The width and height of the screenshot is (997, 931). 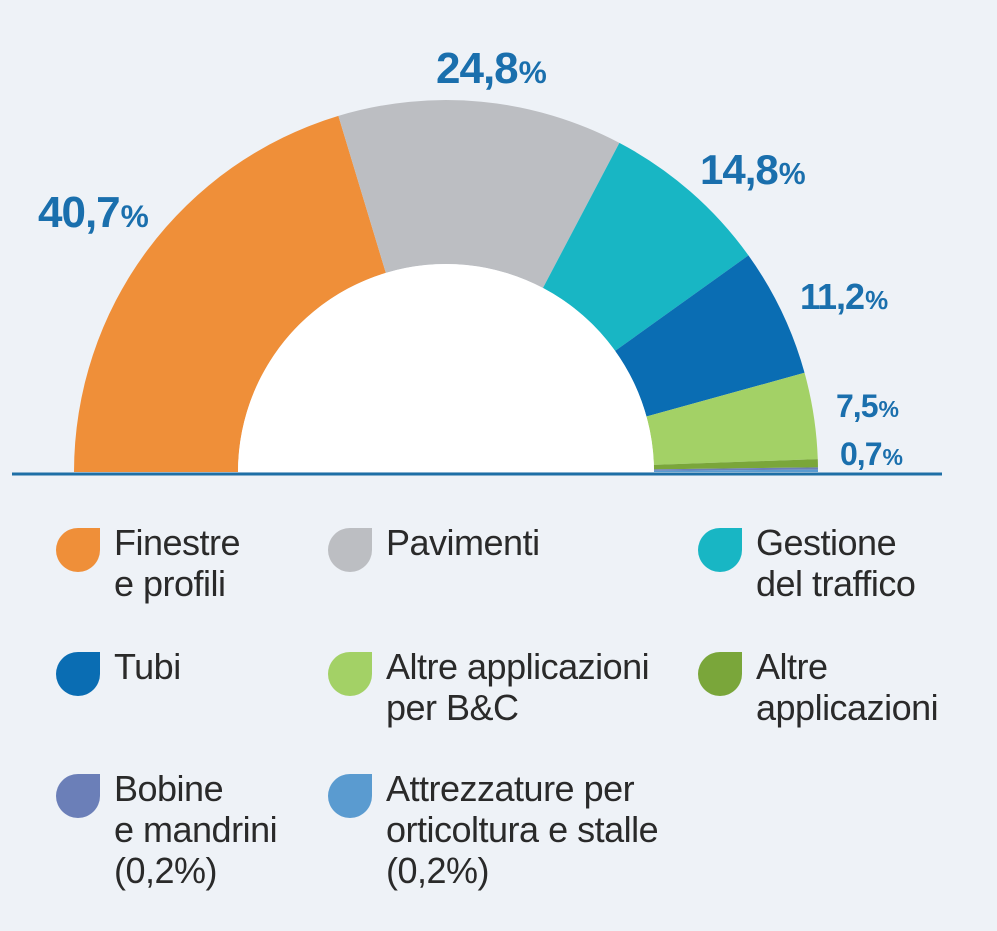 I want to click on legend-swatch-gestione-traffico, so click(x=720, y=550).